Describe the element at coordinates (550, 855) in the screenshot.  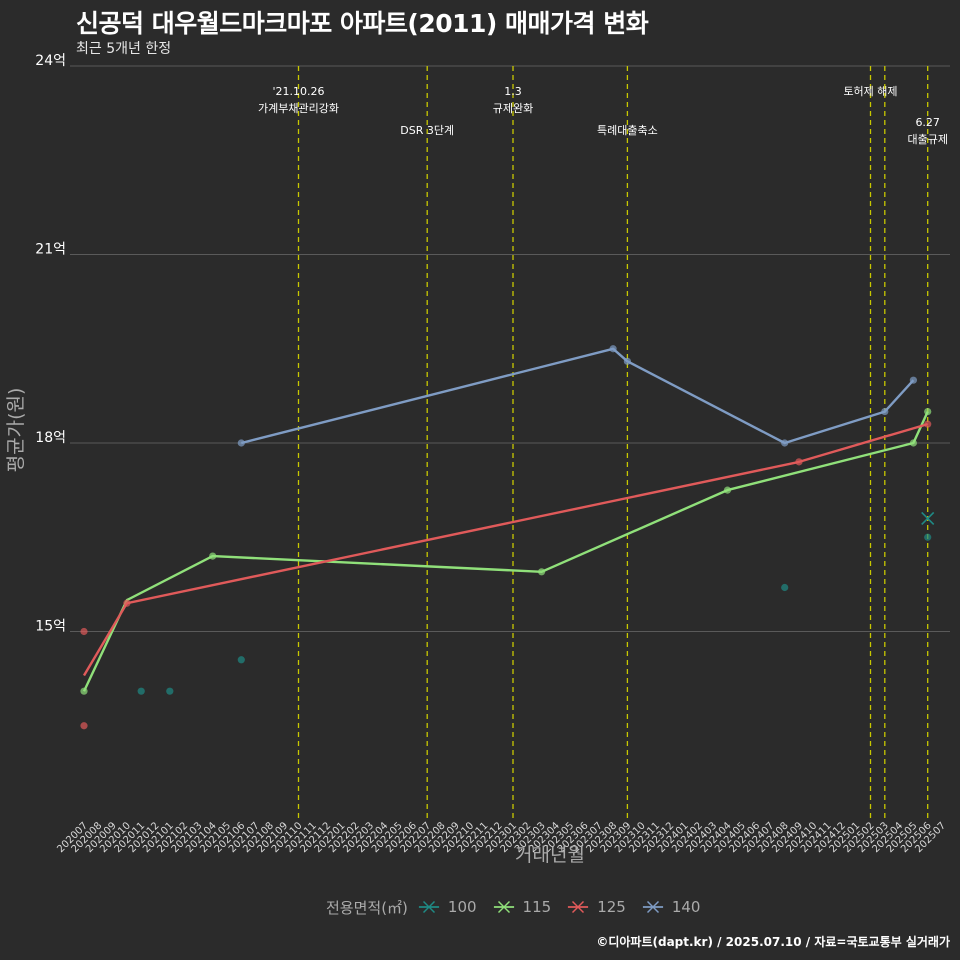
I see `x-axis-title: 거래년월` at that location.